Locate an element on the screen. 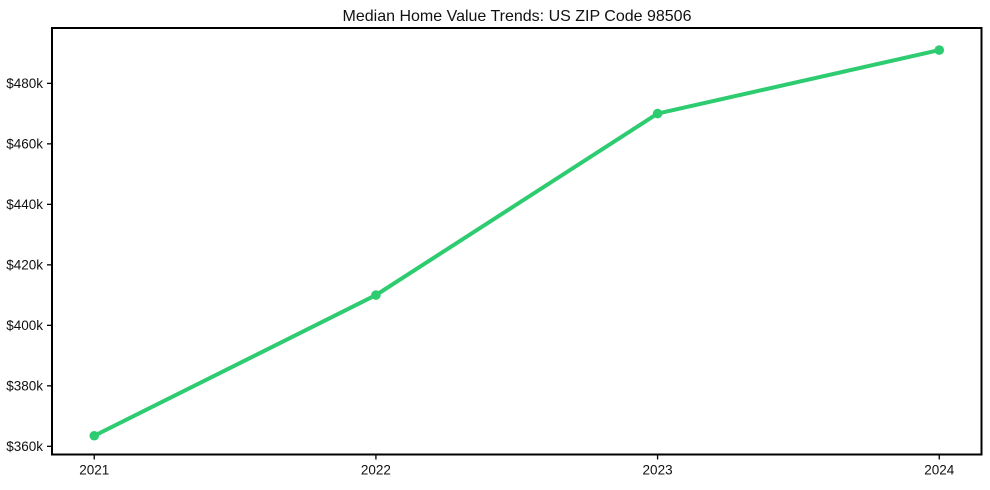 The height and width of the screenshot is (490, 990). y-tick-label: $440k is located at coordinates (24, 204).